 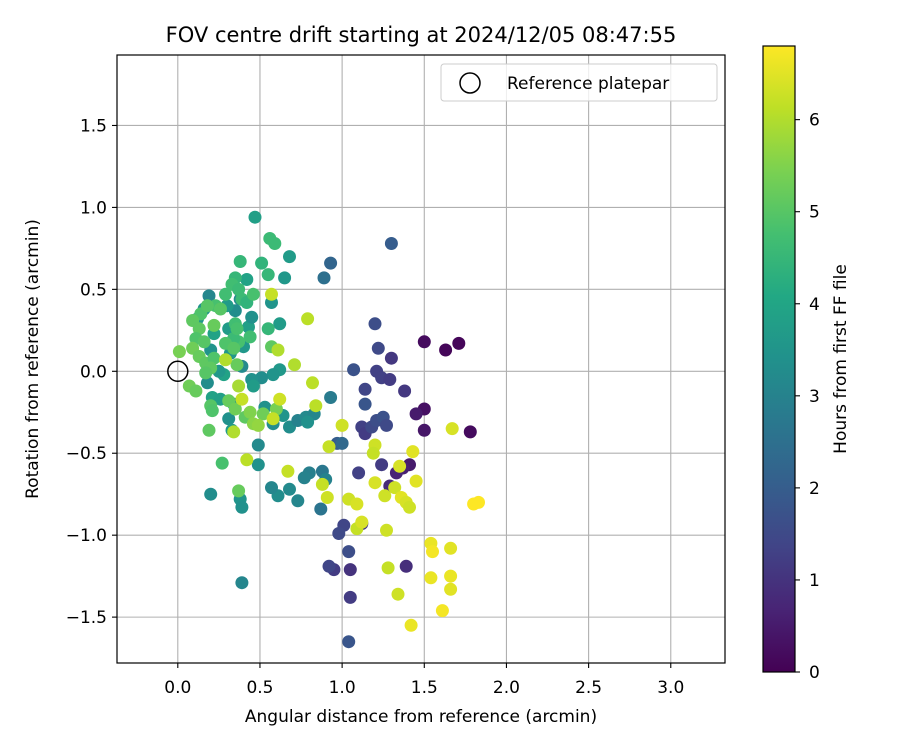 I want to click on legend: Reference platepar, so click(x=579, y=82).